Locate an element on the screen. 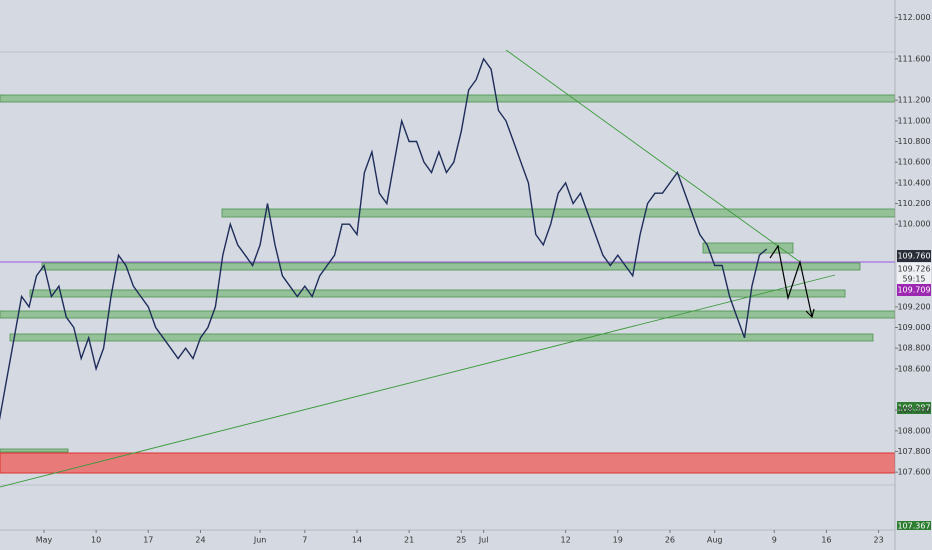 This screenshot has height=550, width=932. countdown: 59:15 is located at coordinates (913, 279).